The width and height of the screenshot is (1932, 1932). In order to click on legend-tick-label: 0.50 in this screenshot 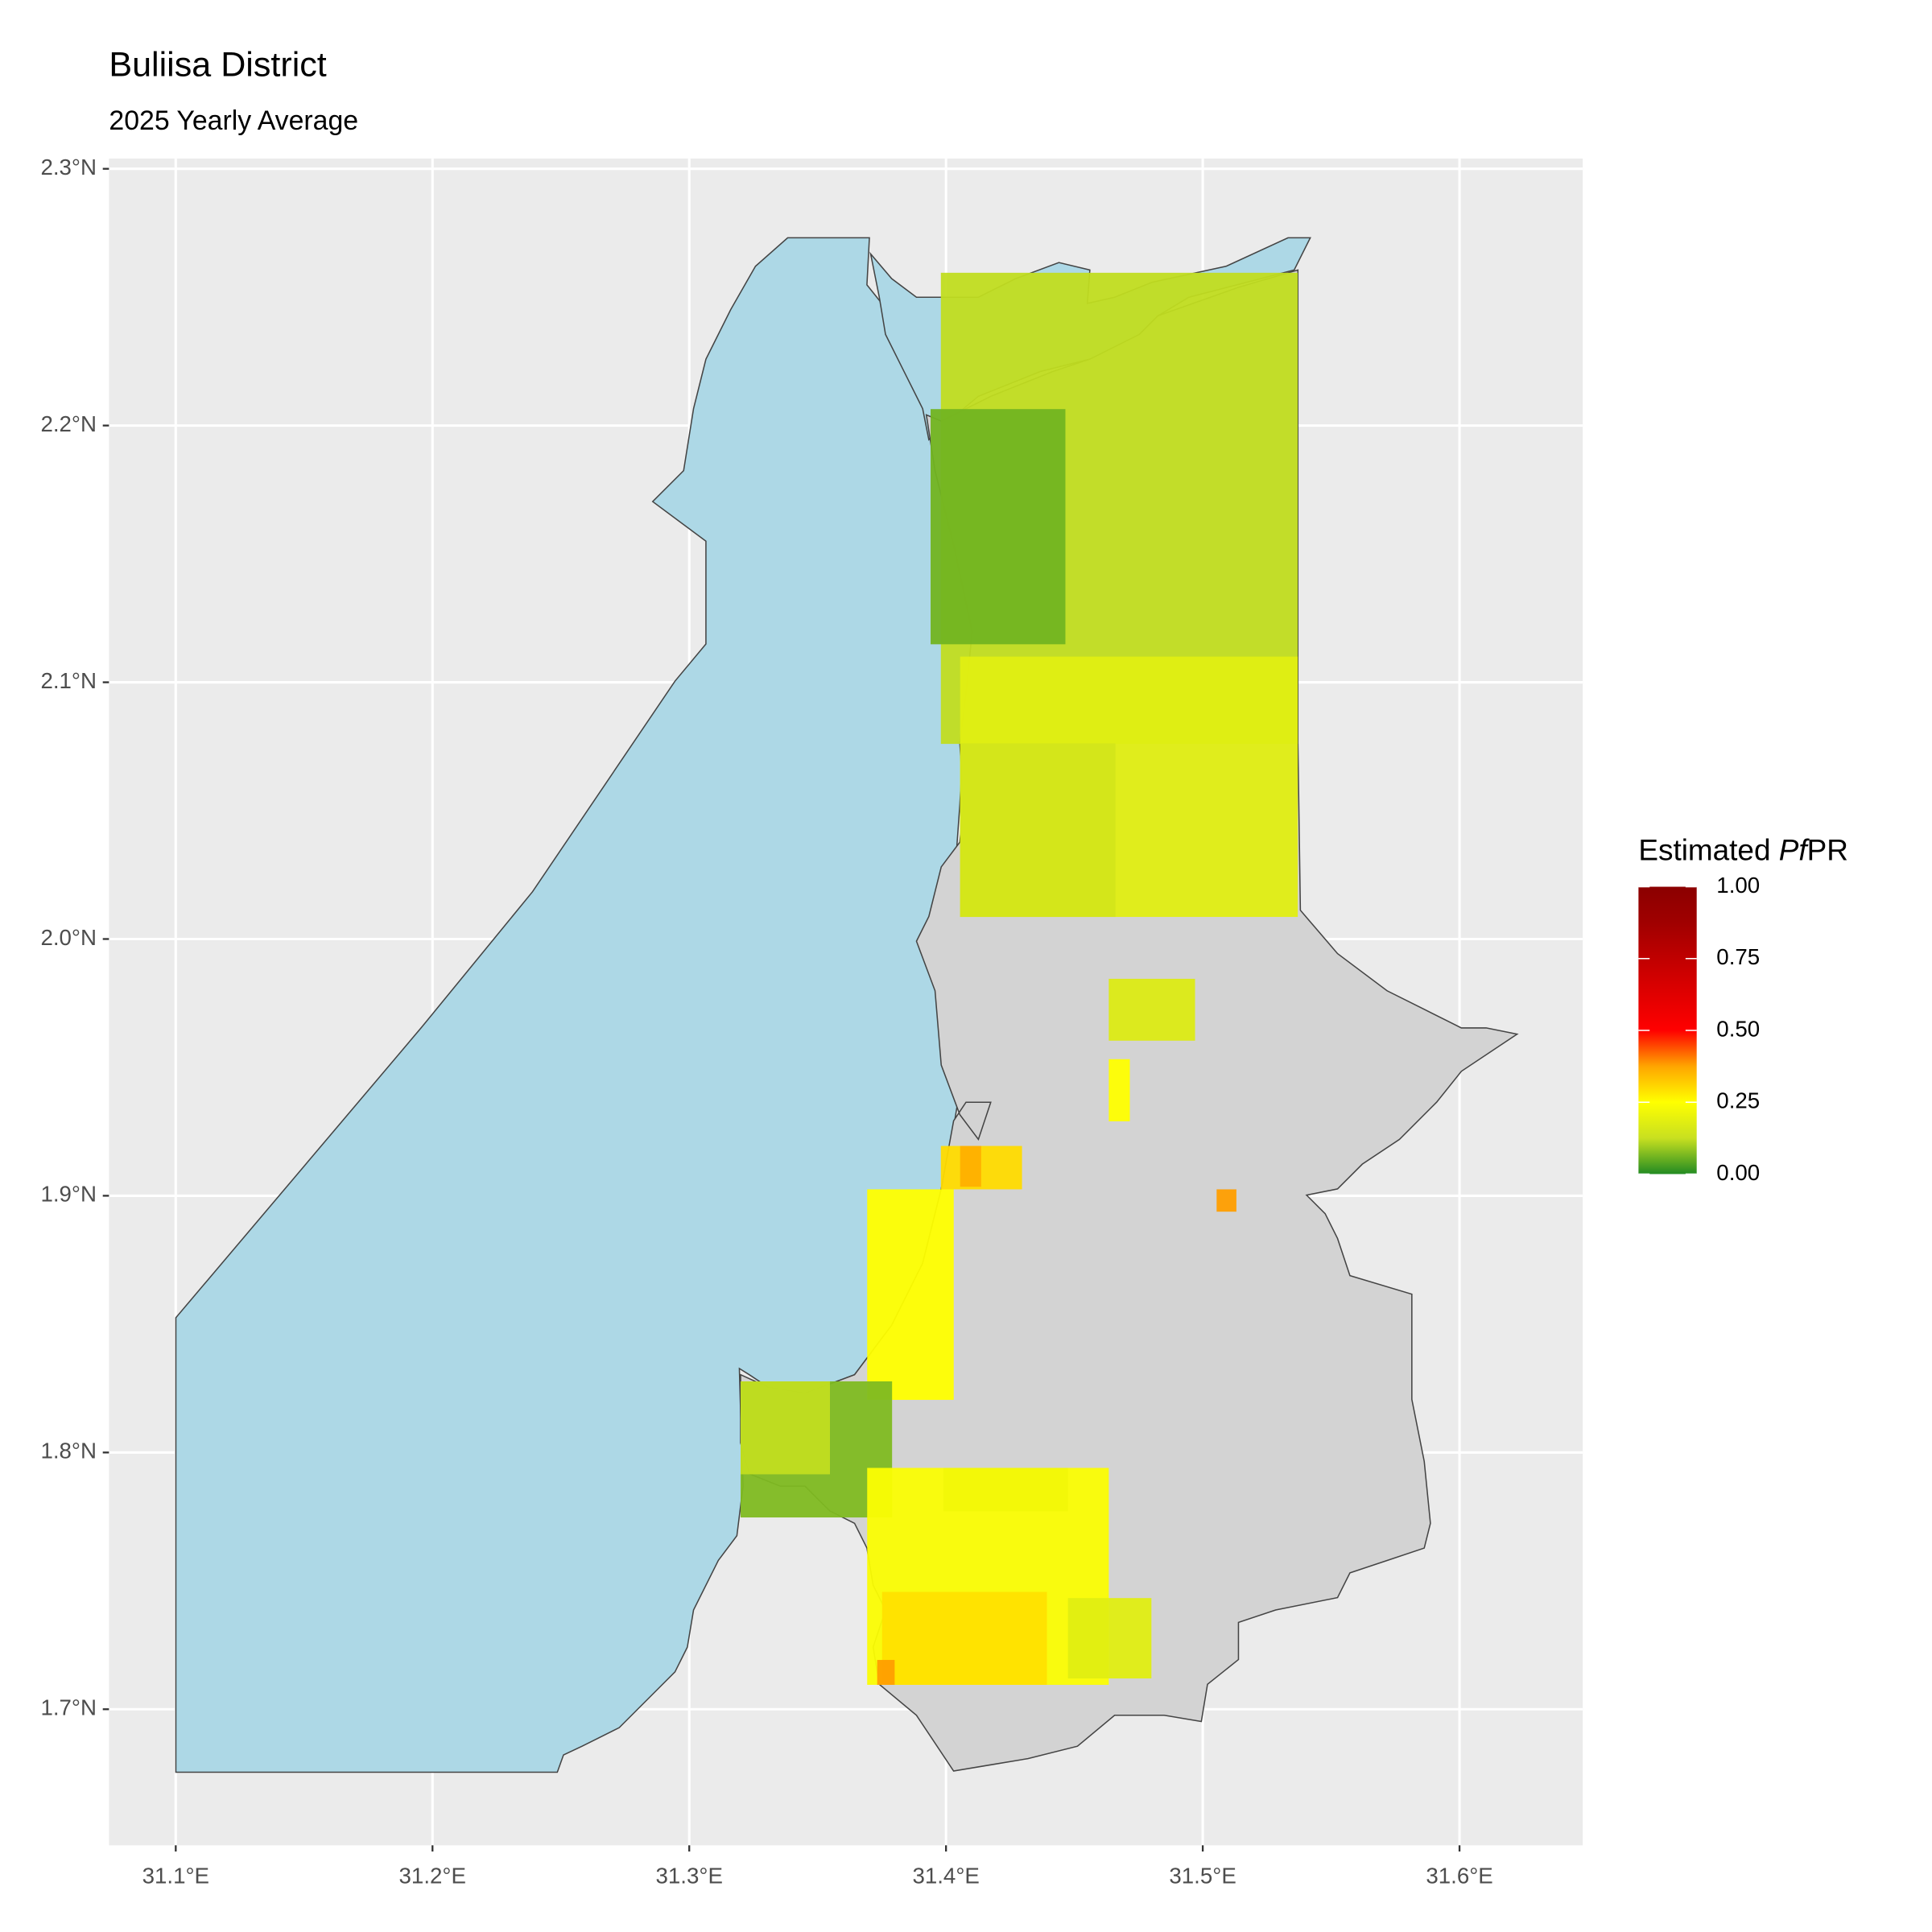, I will do `click(1738, 1028)`.